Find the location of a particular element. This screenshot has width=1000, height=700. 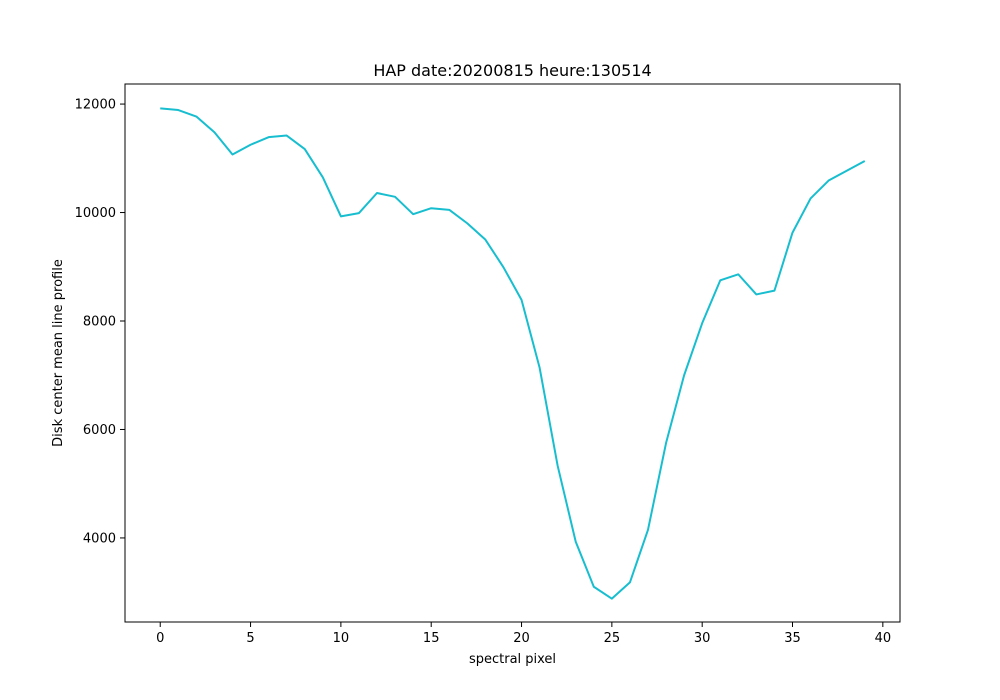

y-tick-label: 10000 is located at coordinates (95, 213).